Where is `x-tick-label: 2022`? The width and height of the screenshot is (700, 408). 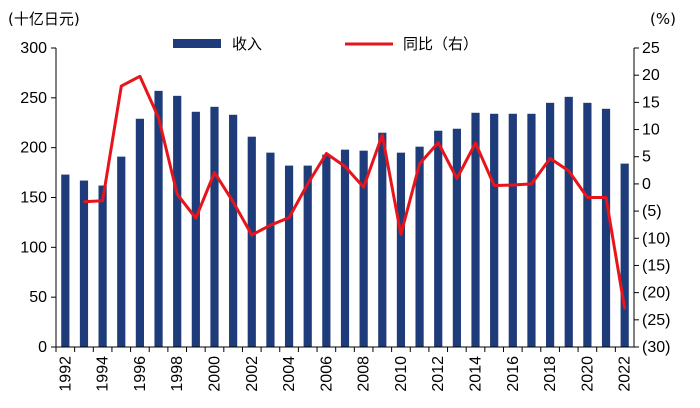
x-tick-label: 2022 is located at coordinates (625, 374).